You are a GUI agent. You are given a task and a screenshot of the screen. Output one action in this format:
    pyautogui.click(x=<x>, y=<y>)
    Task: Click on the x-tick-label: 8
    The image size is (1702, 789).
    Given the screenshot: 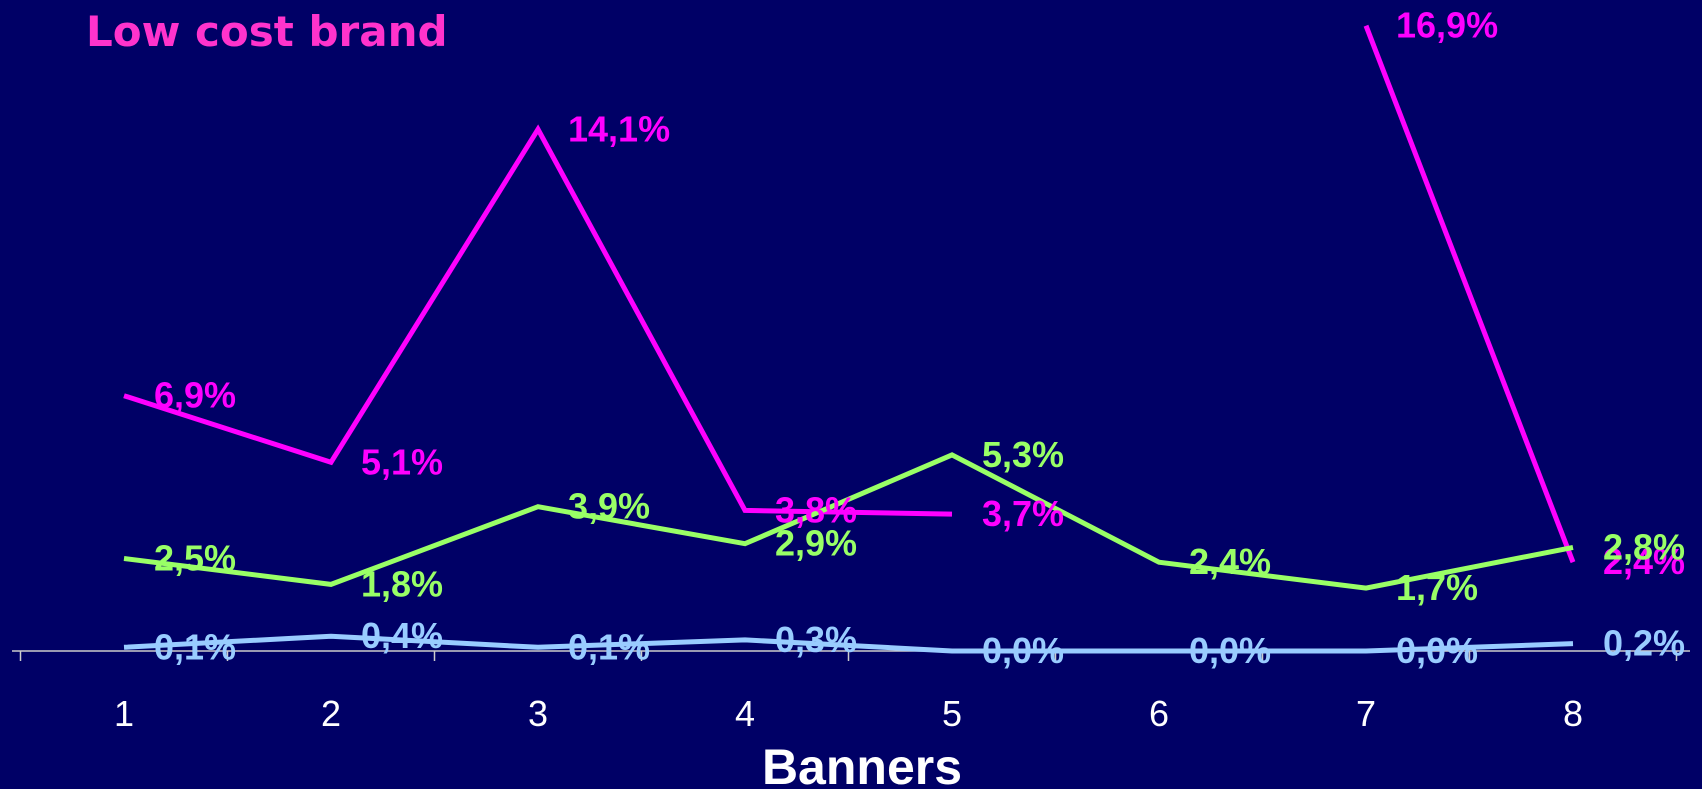 What is the action you would take?
    pyautogui.click(x=1573, y=713)
    